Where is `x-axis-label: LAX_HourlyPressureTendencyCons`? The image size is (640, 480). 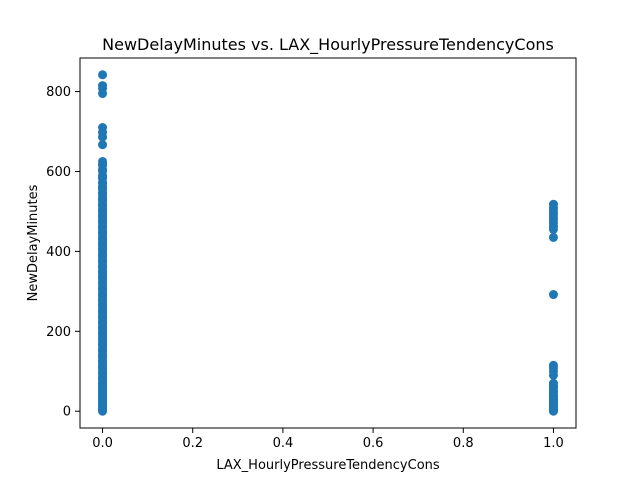 x-axis-label: LAX_HourlyPressureTendencyCons is located at coordinates (328, 465).